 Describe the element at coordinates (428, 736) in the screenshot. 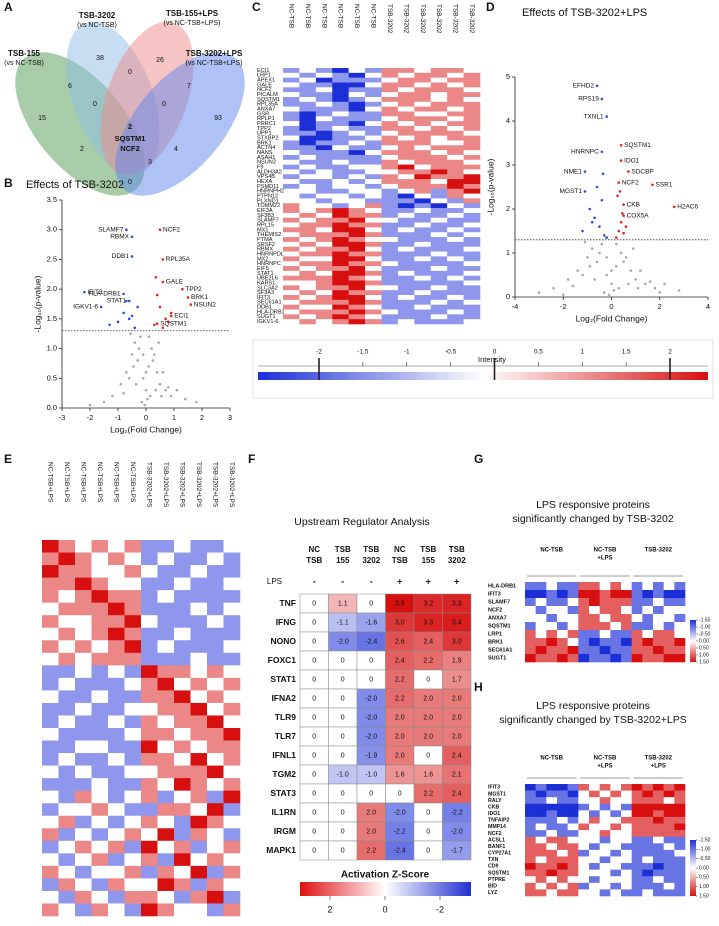

I see `cell-value: 2.0` at that location.